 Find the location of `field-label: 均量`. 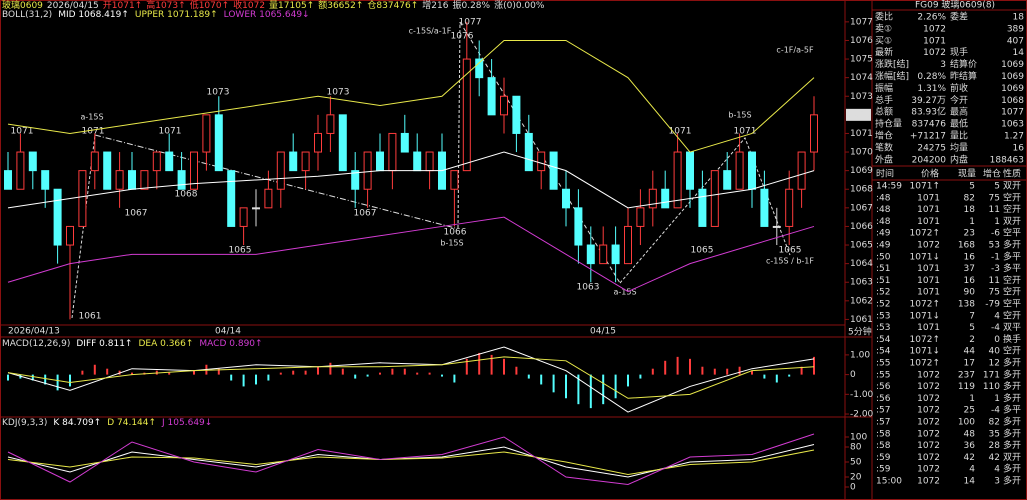

field-label: 均量 is located at coordinates (959, 147).